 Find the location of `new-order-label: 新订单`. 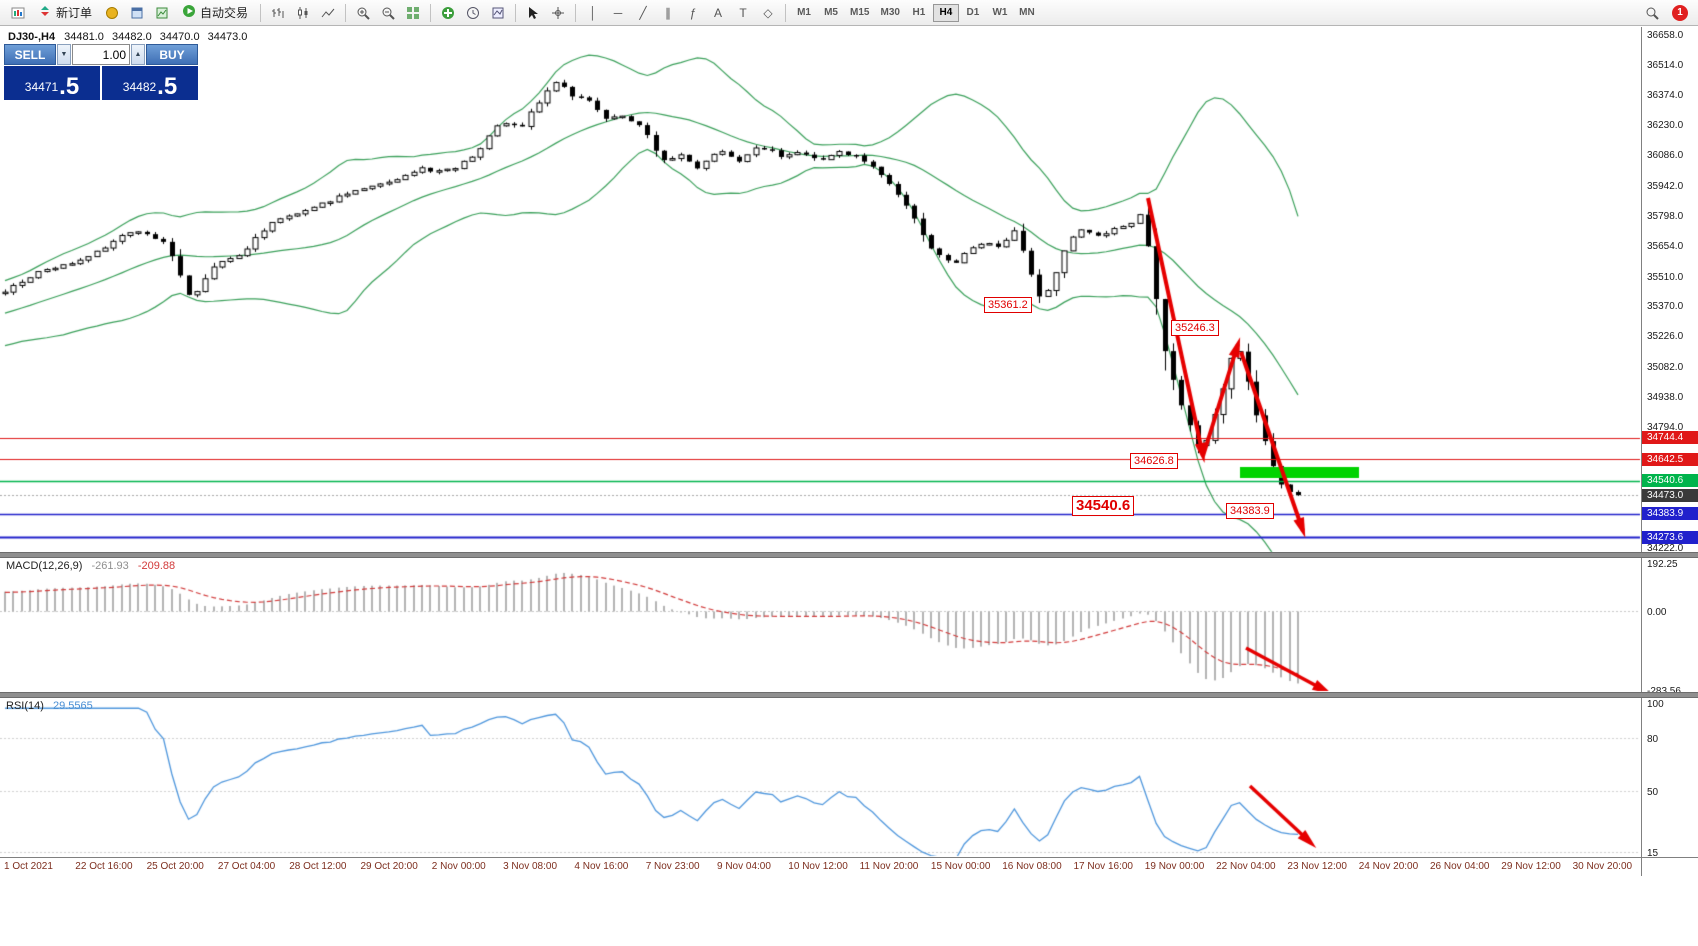

new-order-label: 新订单 is located at coordinates (74, 13).